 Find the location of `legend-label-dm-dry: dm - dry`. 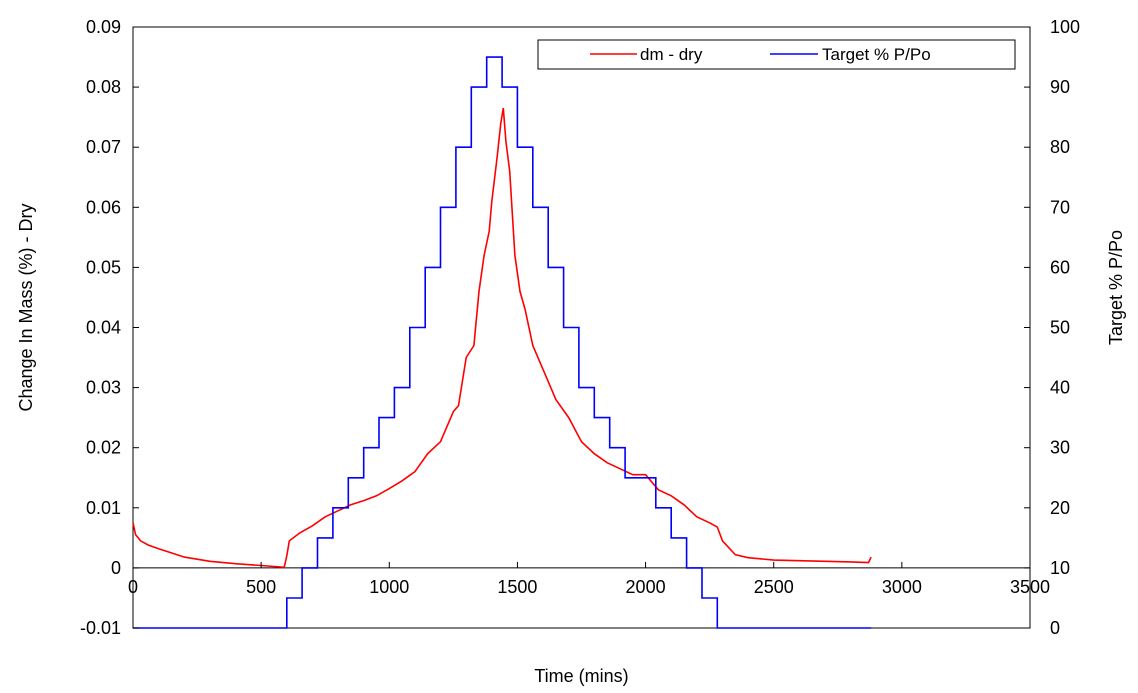

legend-label-dm-dry: dm - dry is located at coordinates (671, 54).